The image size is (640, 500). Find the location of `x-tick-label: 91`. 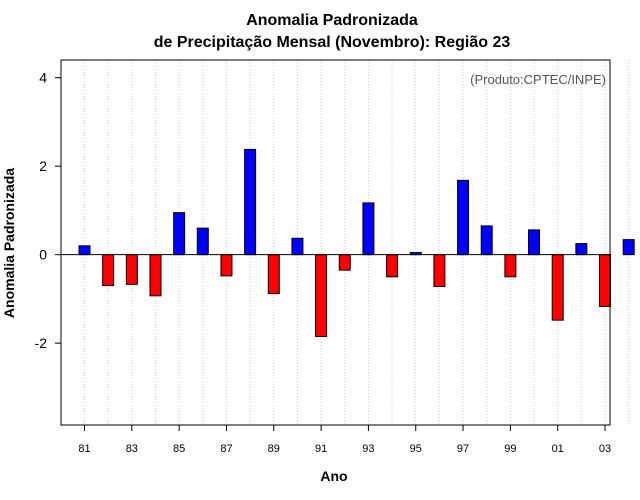

x-tick-label: 91 is located at coordinates (321, 449).